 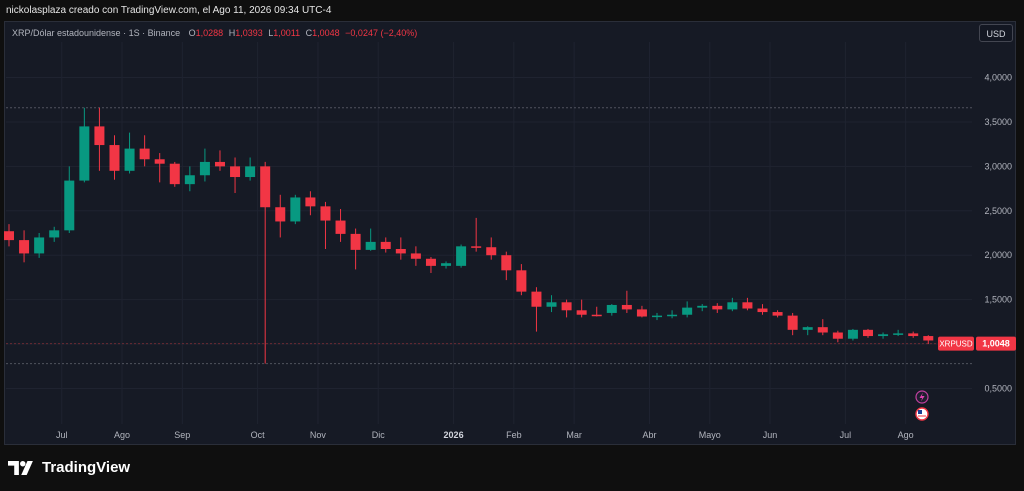 I want to click on x-tick-label: Mayo, so click(x=710, y=435).